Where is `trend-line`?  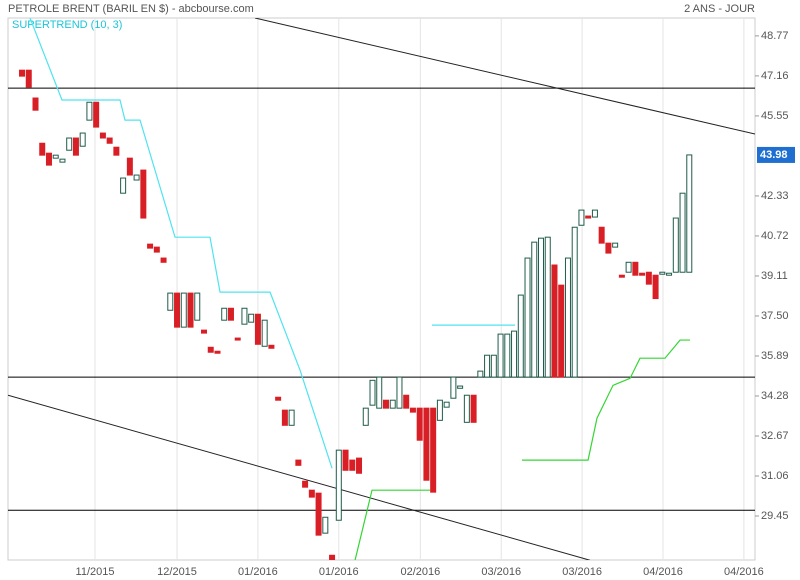
trend-line is located at coordinates (504, 76).